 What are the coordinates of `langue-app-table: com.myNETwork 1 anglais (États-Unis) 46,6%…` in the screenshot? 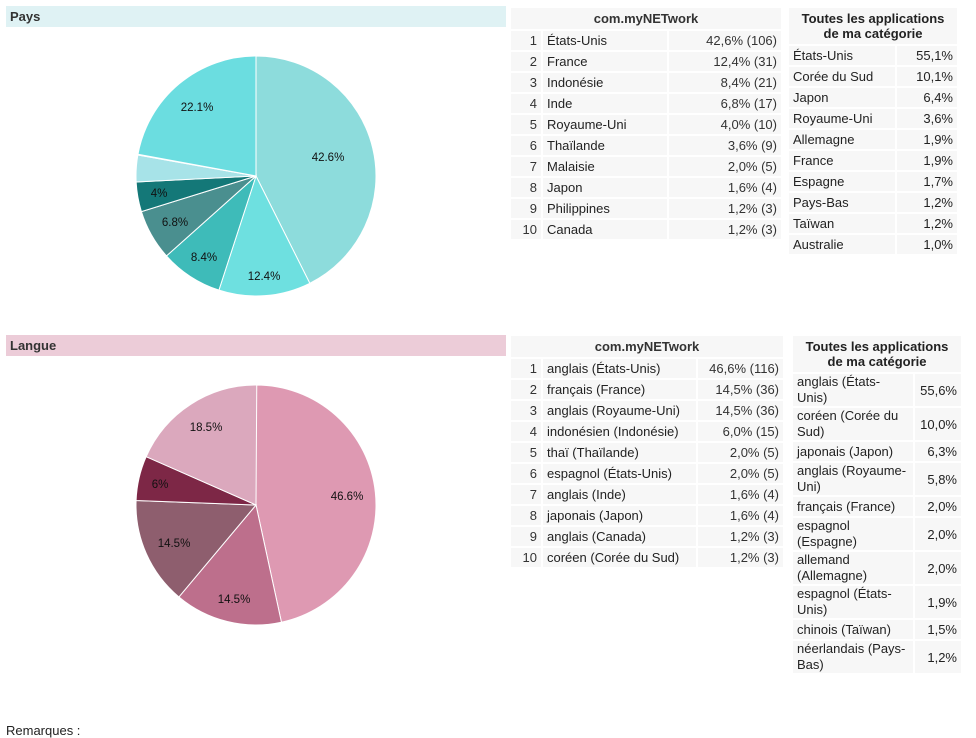 It's located at (647, 451).